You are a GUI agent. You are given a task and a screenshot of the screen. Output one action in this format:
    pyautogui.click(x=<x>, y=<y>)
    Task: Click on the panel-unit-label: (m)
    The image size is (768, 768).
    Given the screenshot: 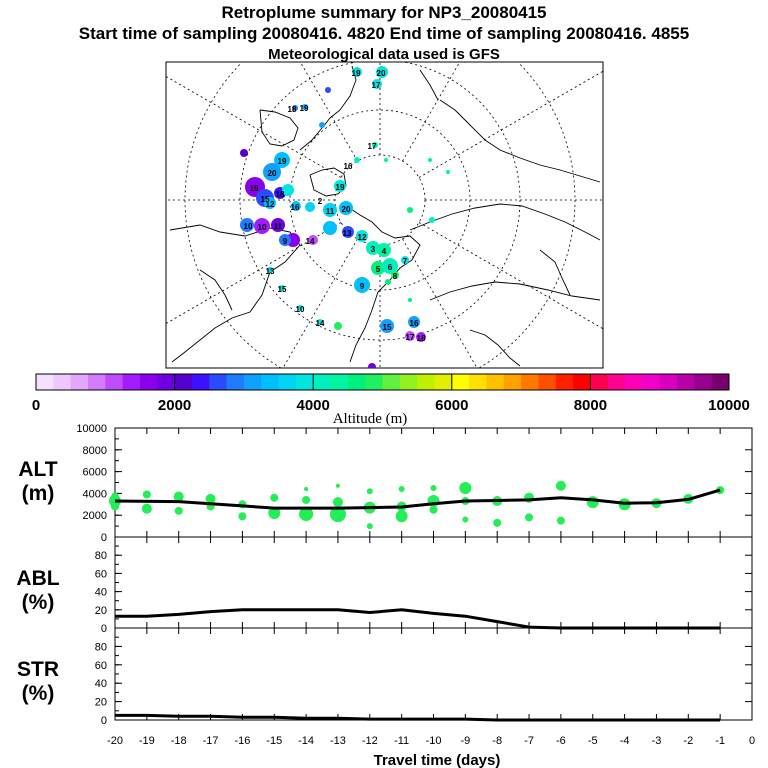 What is the action you would take?
    pyautogui.click(x=38, y=493)
    